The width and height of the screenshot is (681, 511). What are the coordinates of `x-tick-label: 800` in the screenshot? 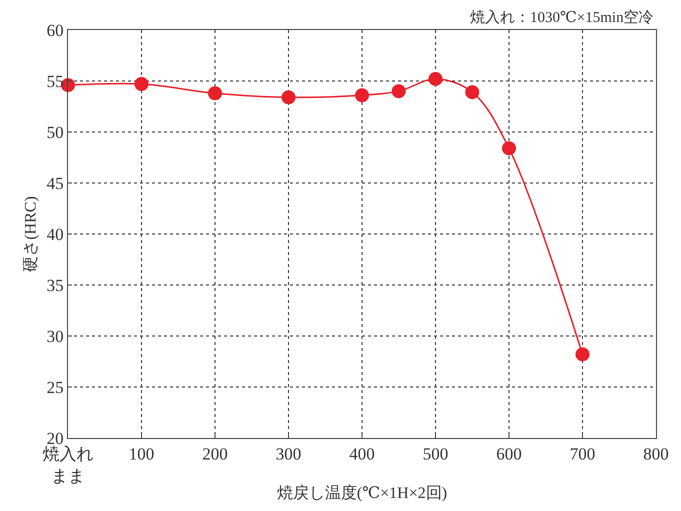 It's located at (656, 454).